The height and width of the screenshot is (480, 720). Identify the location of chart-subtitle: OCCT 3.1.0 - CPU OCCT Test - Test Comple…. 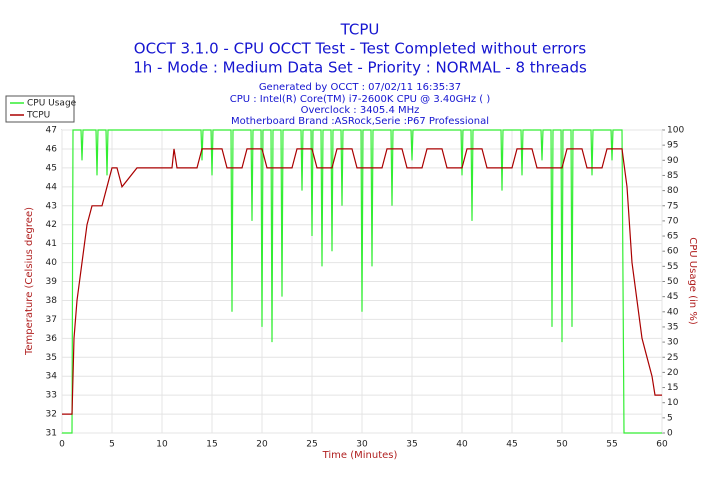
(360, 49).